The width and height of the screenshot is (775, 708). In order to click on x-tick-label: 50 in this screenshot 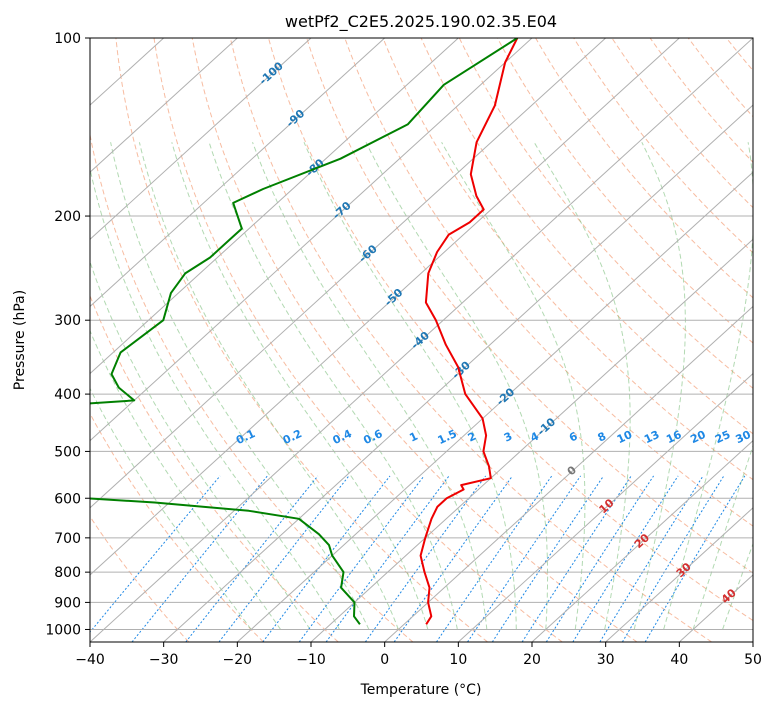, I will do `click(753, 660)`.